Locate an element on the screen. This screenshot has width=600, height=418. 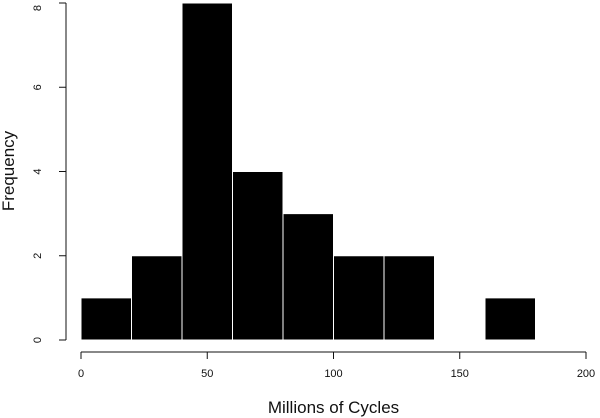
y-axis-label: Frequency is located at coordinates (9, 170).